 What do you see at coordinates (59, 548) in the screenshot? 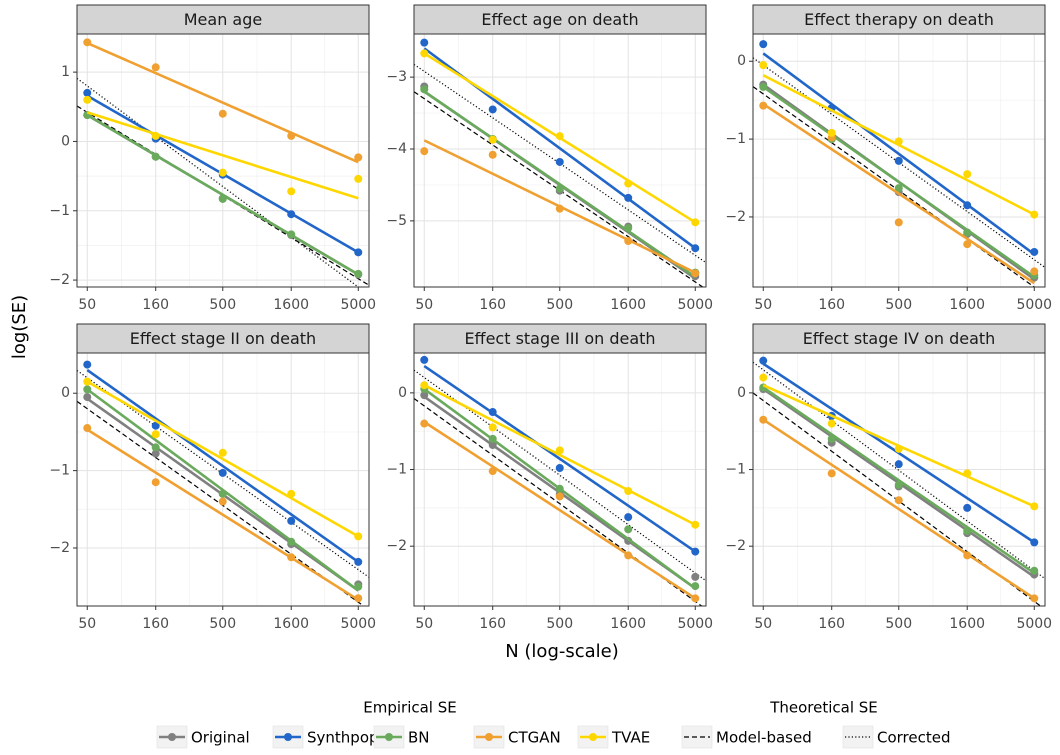
I see `y-tick-label: −2` at bounding box center [59, 548].